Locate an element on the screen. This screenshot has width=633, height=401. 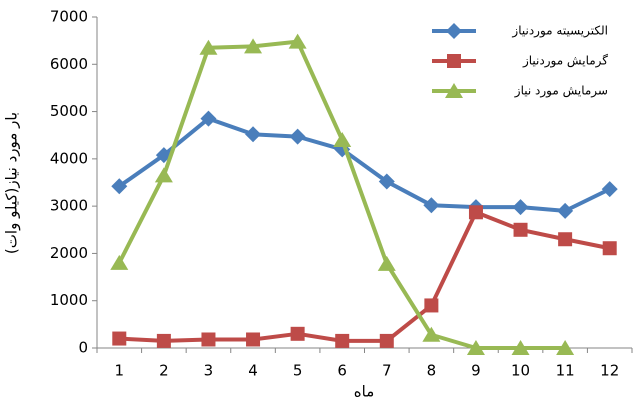
x-tick-label: 12 is located at coordinates (609, 371).